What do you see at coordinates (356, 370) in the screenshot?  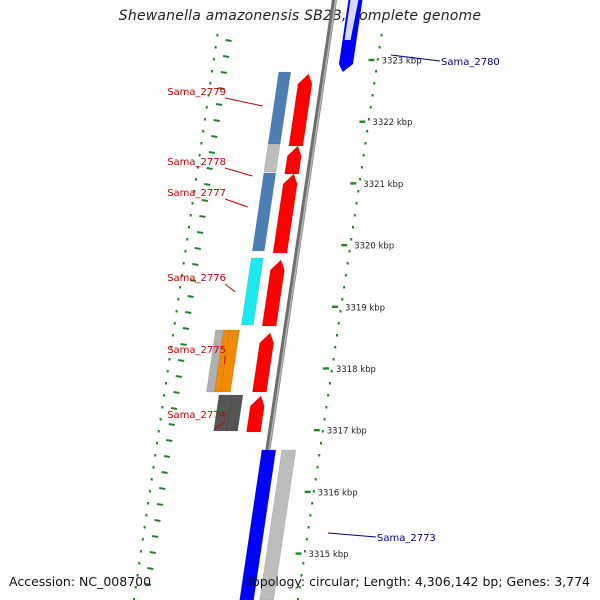 I see `kbp-label: 3318 kbp` at bounding box center [356, 370].